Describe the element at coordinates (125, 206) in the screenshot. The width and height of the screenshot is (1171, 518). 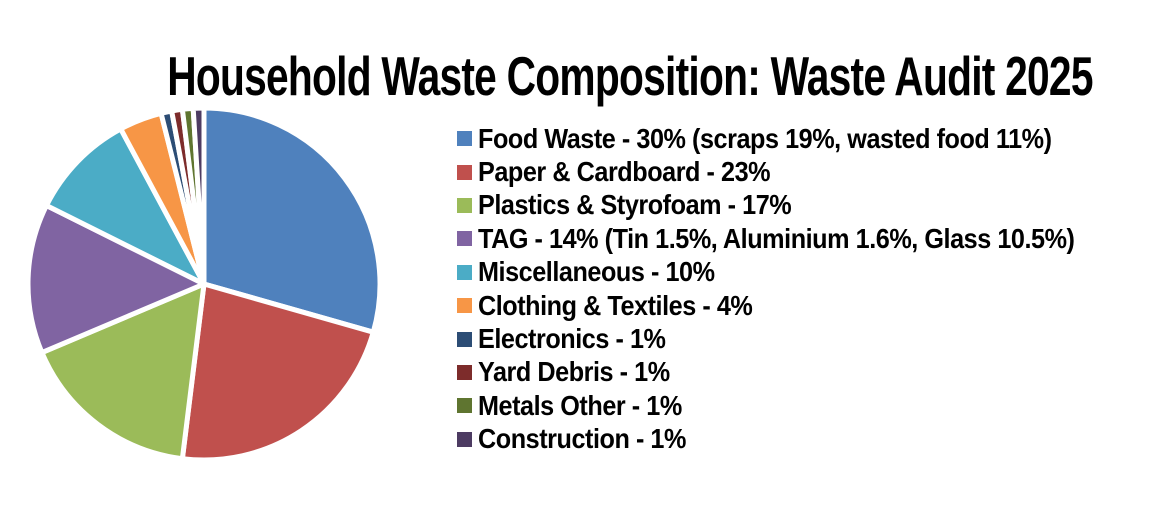
I see `pie-slice-miscellaneous` at that location.